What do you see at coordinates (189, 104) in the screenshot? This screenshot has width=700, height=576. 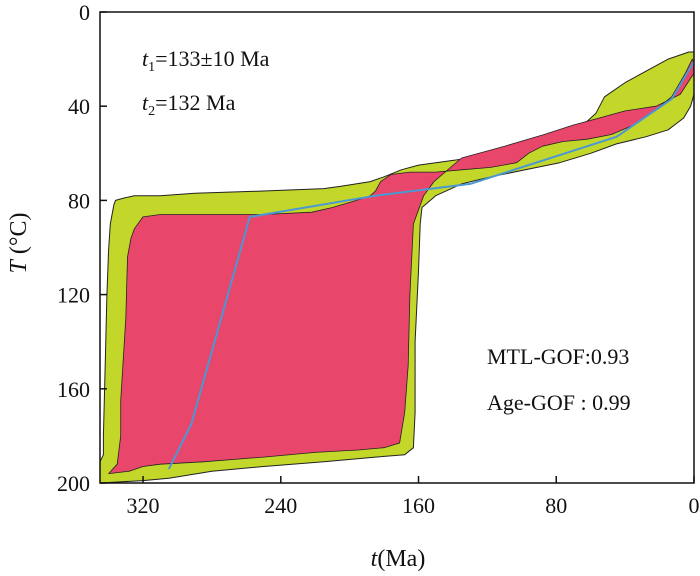 I see `annotation-t2: t2=132 Ma` at bounding box center [189, 104].